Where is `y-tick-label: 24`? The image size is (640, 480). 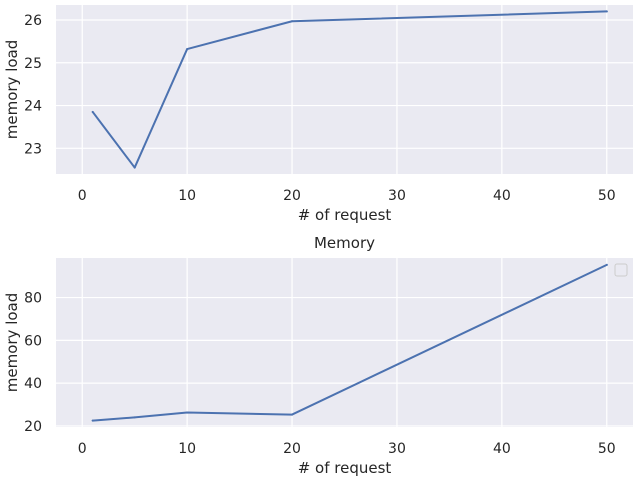
y-tick-label: 24 is located at coordinates (33, 107).